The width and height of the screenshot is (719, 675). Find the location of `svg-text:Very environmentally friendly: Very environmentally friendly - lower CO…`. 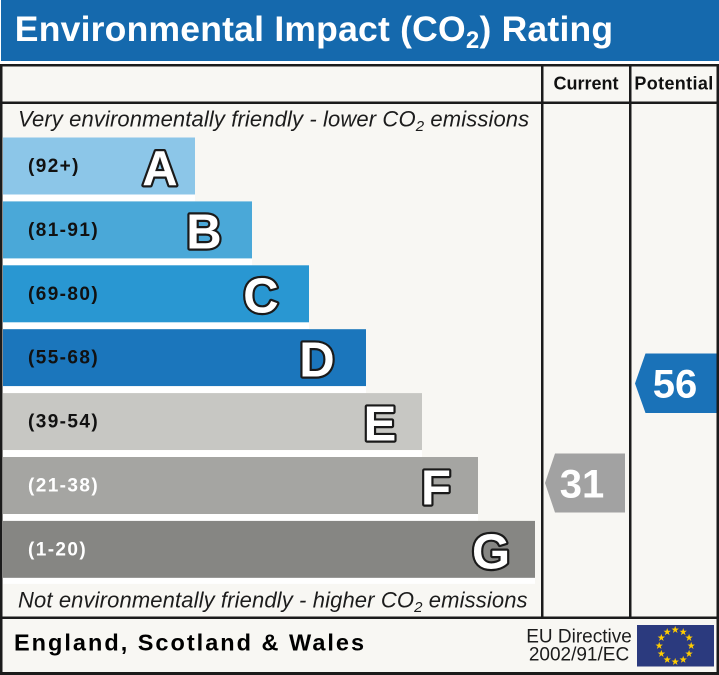

svg-text:Very environmentally friendly: Very environmentally friendly - lower CO… is located at coordinates (273, 120).